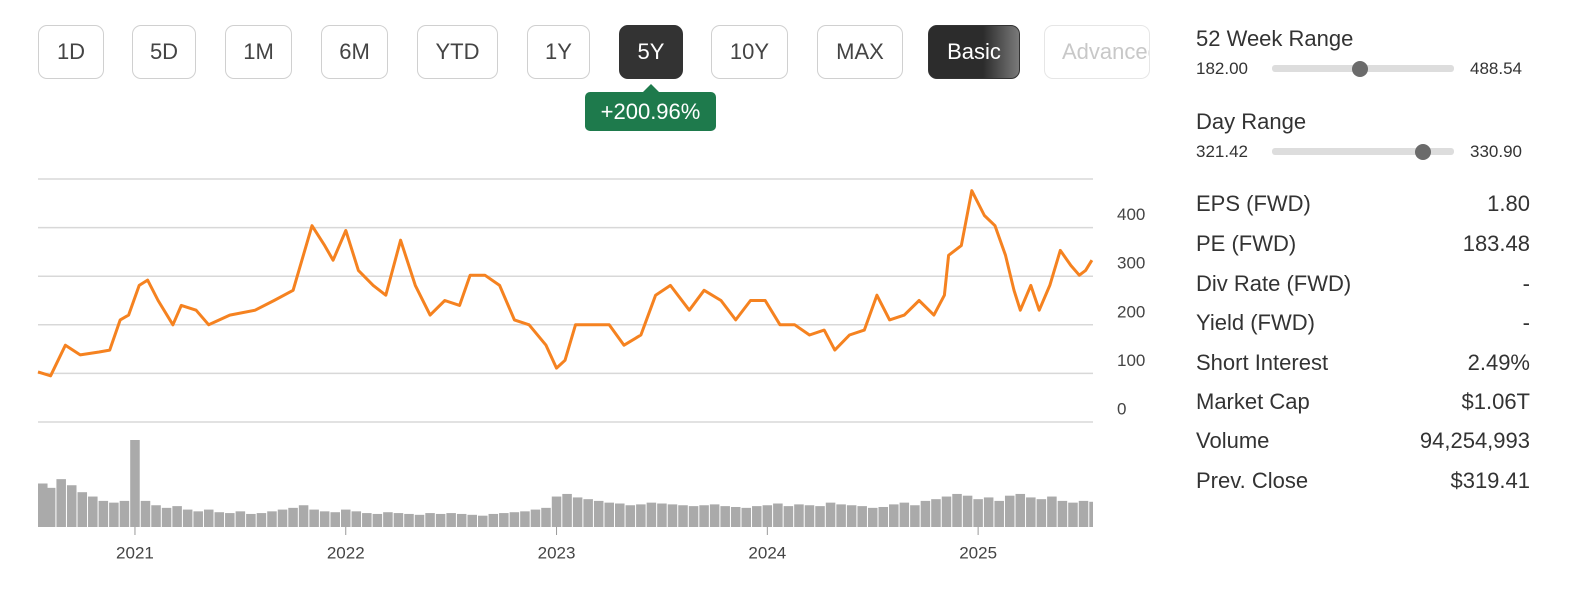 The width and height of the screenshot is (1592, 590). I want to click on range-button: 5Y, so click(651, 52).